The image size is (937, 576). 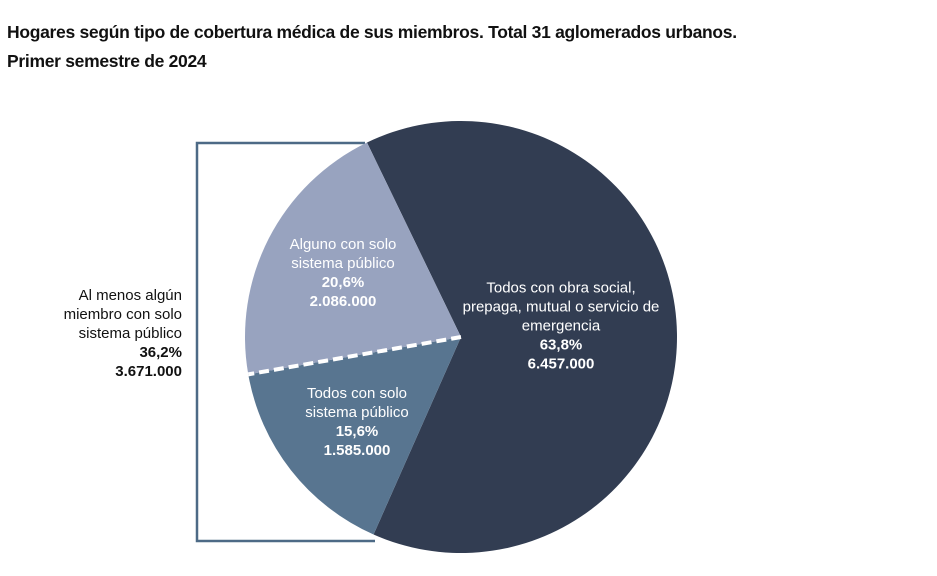 I want to click on slice-count: 6.457.000, so click(x=561, y=364).